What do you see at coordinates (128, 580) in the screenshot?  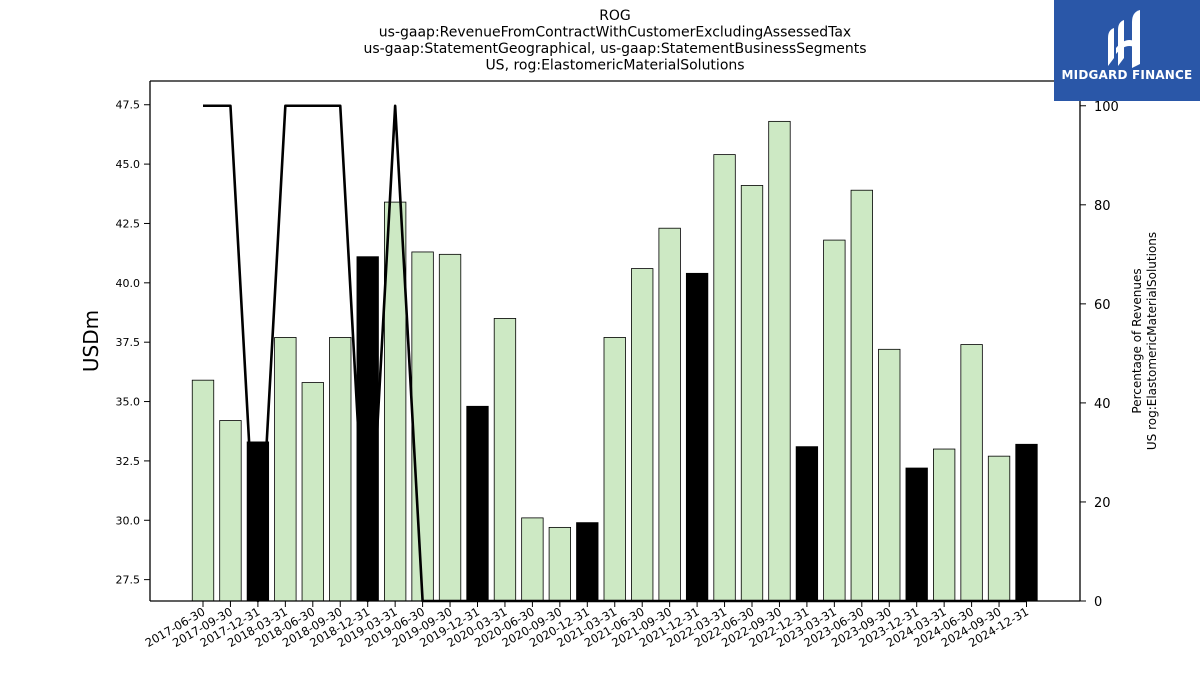 I see `y-tick-label: 27.5` at bounding box center [128, 580].